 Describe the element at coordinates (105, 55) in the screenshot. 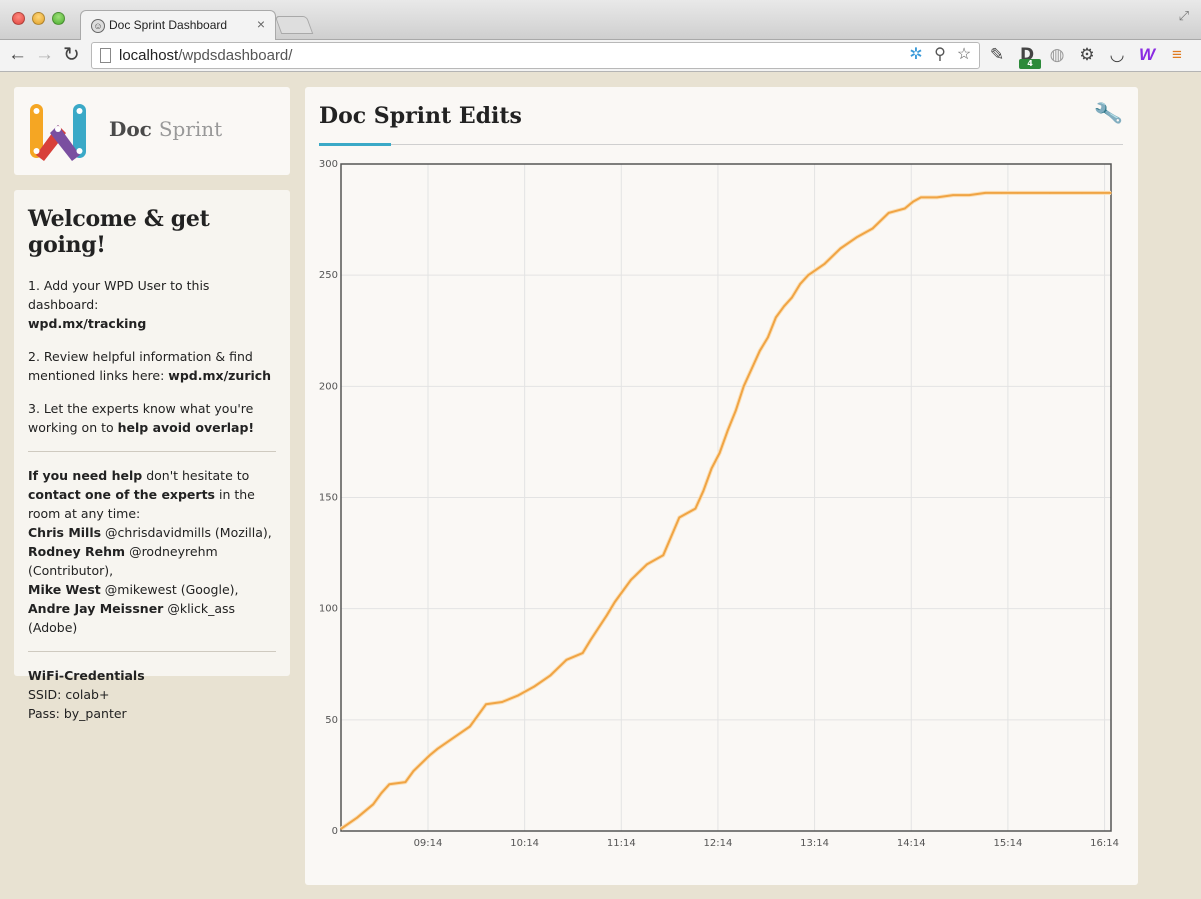

I see `page-icon` at that location.